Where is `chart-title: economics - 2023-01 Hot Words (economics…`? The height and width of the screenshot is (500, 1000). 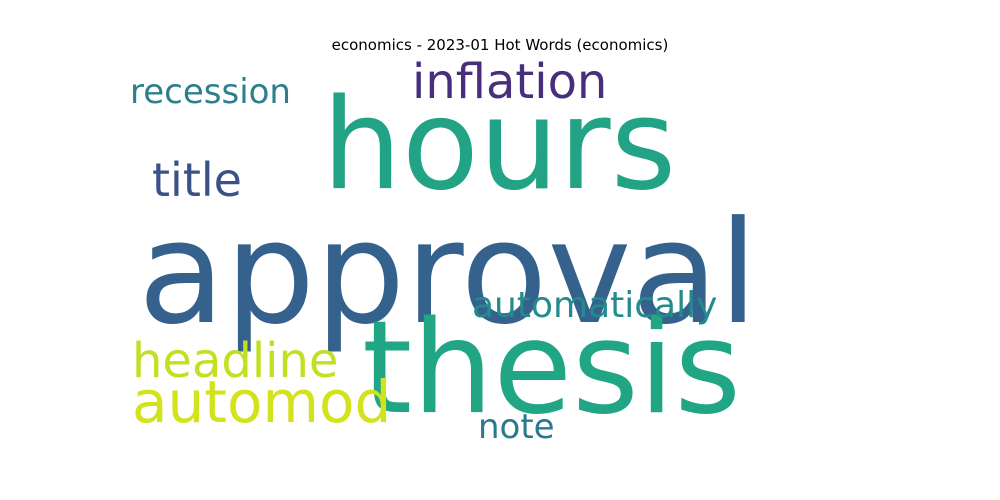
chart-title: economics - 2023-01 Hot Words (economics… is located at coordinates (500, 45).